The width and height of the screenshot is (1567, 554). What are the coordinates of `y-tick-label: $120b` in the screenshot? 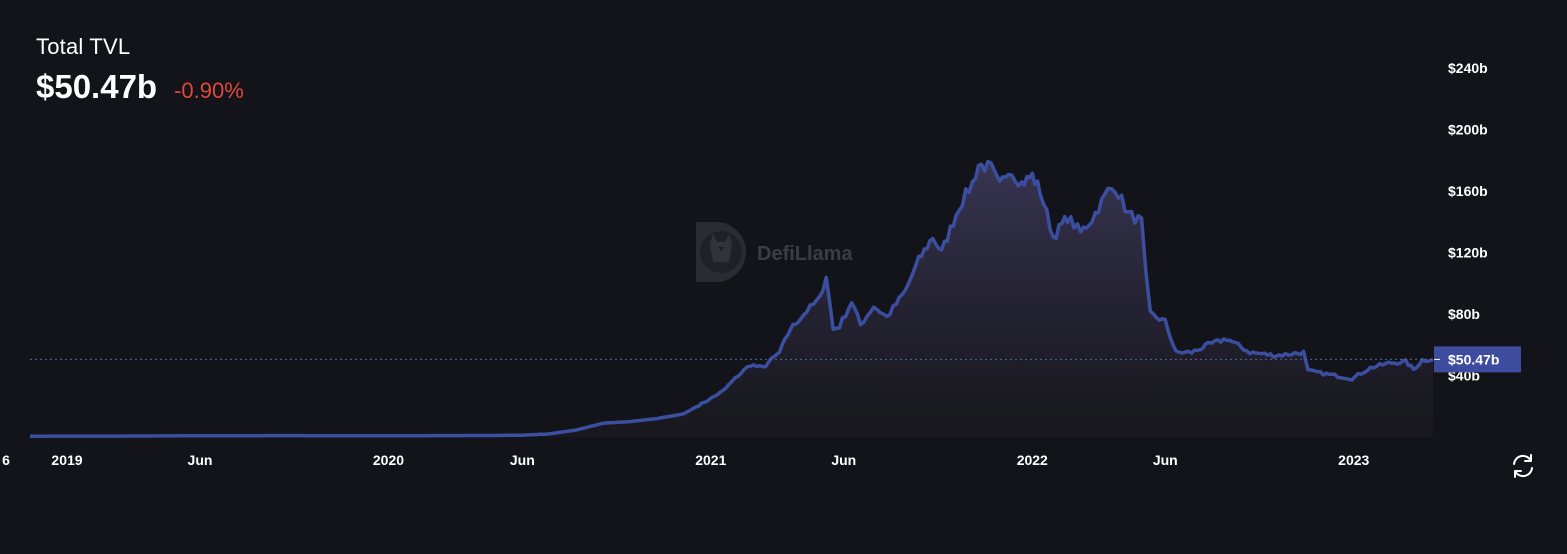 It's located at (1468, 253).